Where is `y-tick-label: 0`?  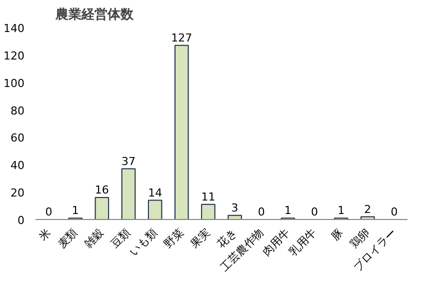 y-tick-label: 0 is located at coordinates (21, 220).